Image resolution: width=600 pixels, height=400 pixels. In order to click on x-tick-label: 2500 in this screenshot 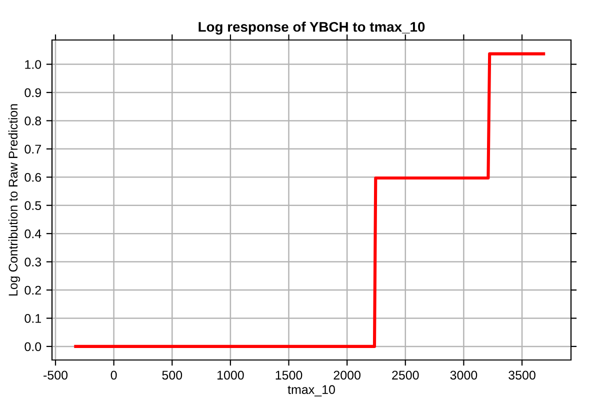, I will do `click(405, 375)`.